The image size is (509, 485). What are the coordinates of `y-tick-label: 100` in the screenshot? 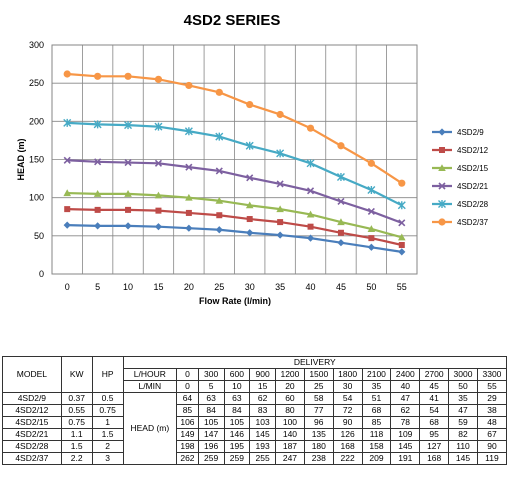 It's located at (36, 198).